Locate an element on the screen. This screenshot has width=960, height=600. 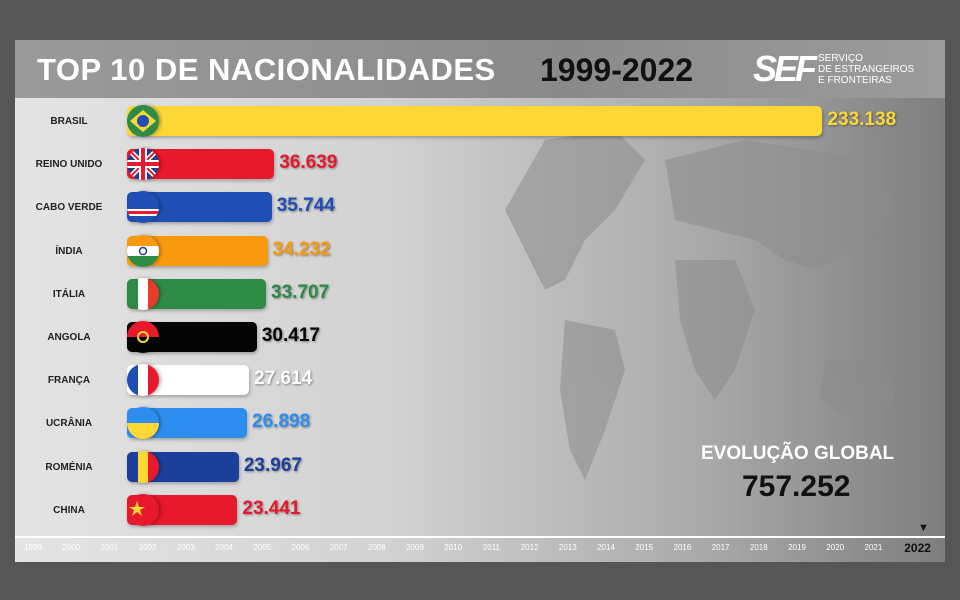
timeline-tick: 2008 is located at coordinates (376, 547).